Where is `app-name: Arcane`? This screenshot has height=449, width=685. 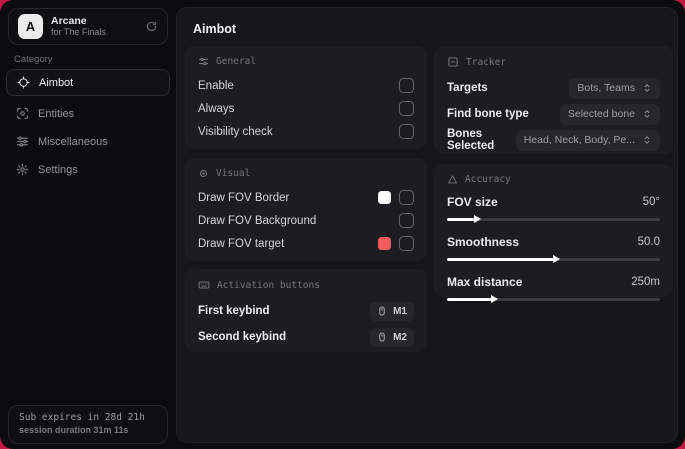 app-name: Arcane is located at coordinates (69, 21).